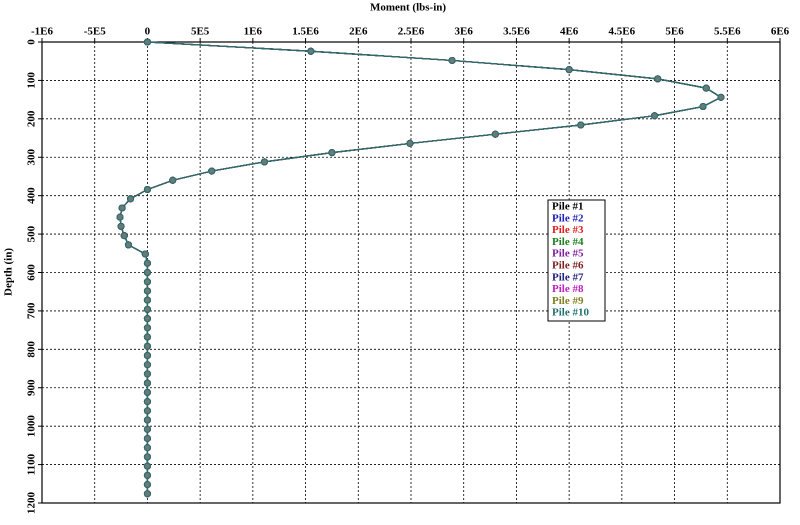 This screenshot has width=800, height=525. I want to click on y-tick-label: 300, so click(32, 157).